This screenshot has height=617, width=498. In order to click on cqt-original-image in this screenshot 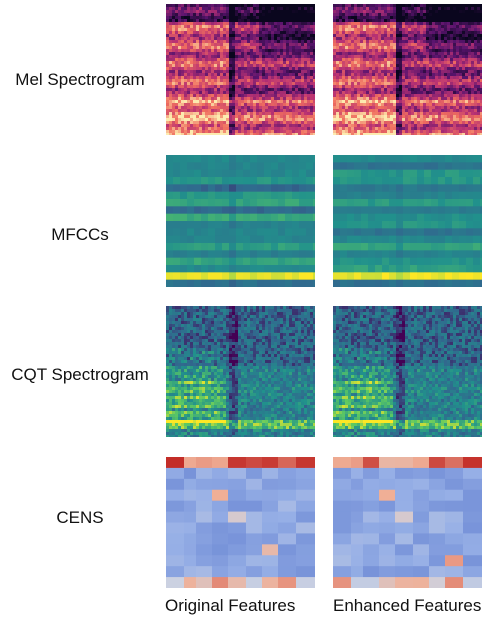, I will do `click(240, 371)`.